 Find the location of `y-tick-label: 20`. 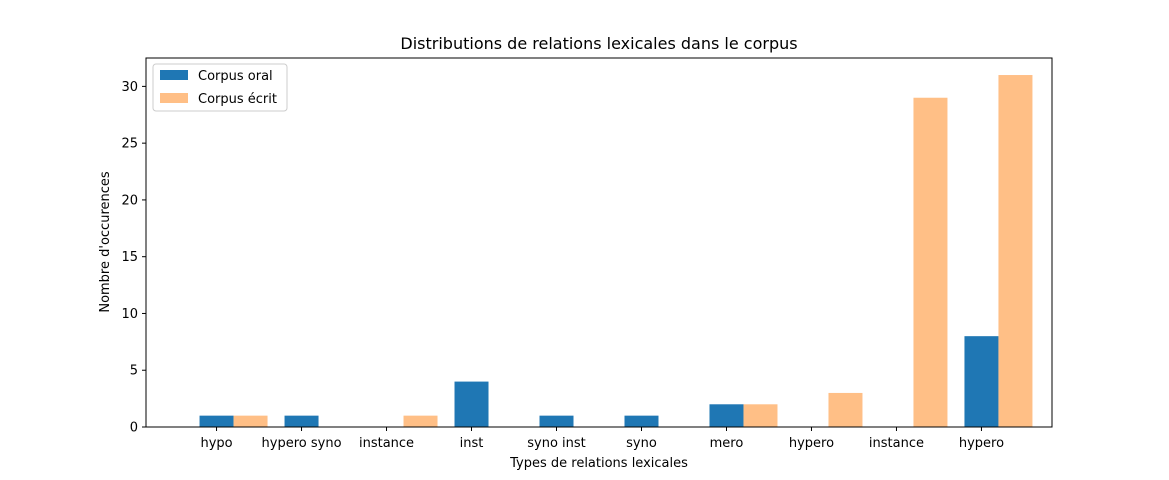

y-tick-label: 20 is located at coordinates (129, 200).